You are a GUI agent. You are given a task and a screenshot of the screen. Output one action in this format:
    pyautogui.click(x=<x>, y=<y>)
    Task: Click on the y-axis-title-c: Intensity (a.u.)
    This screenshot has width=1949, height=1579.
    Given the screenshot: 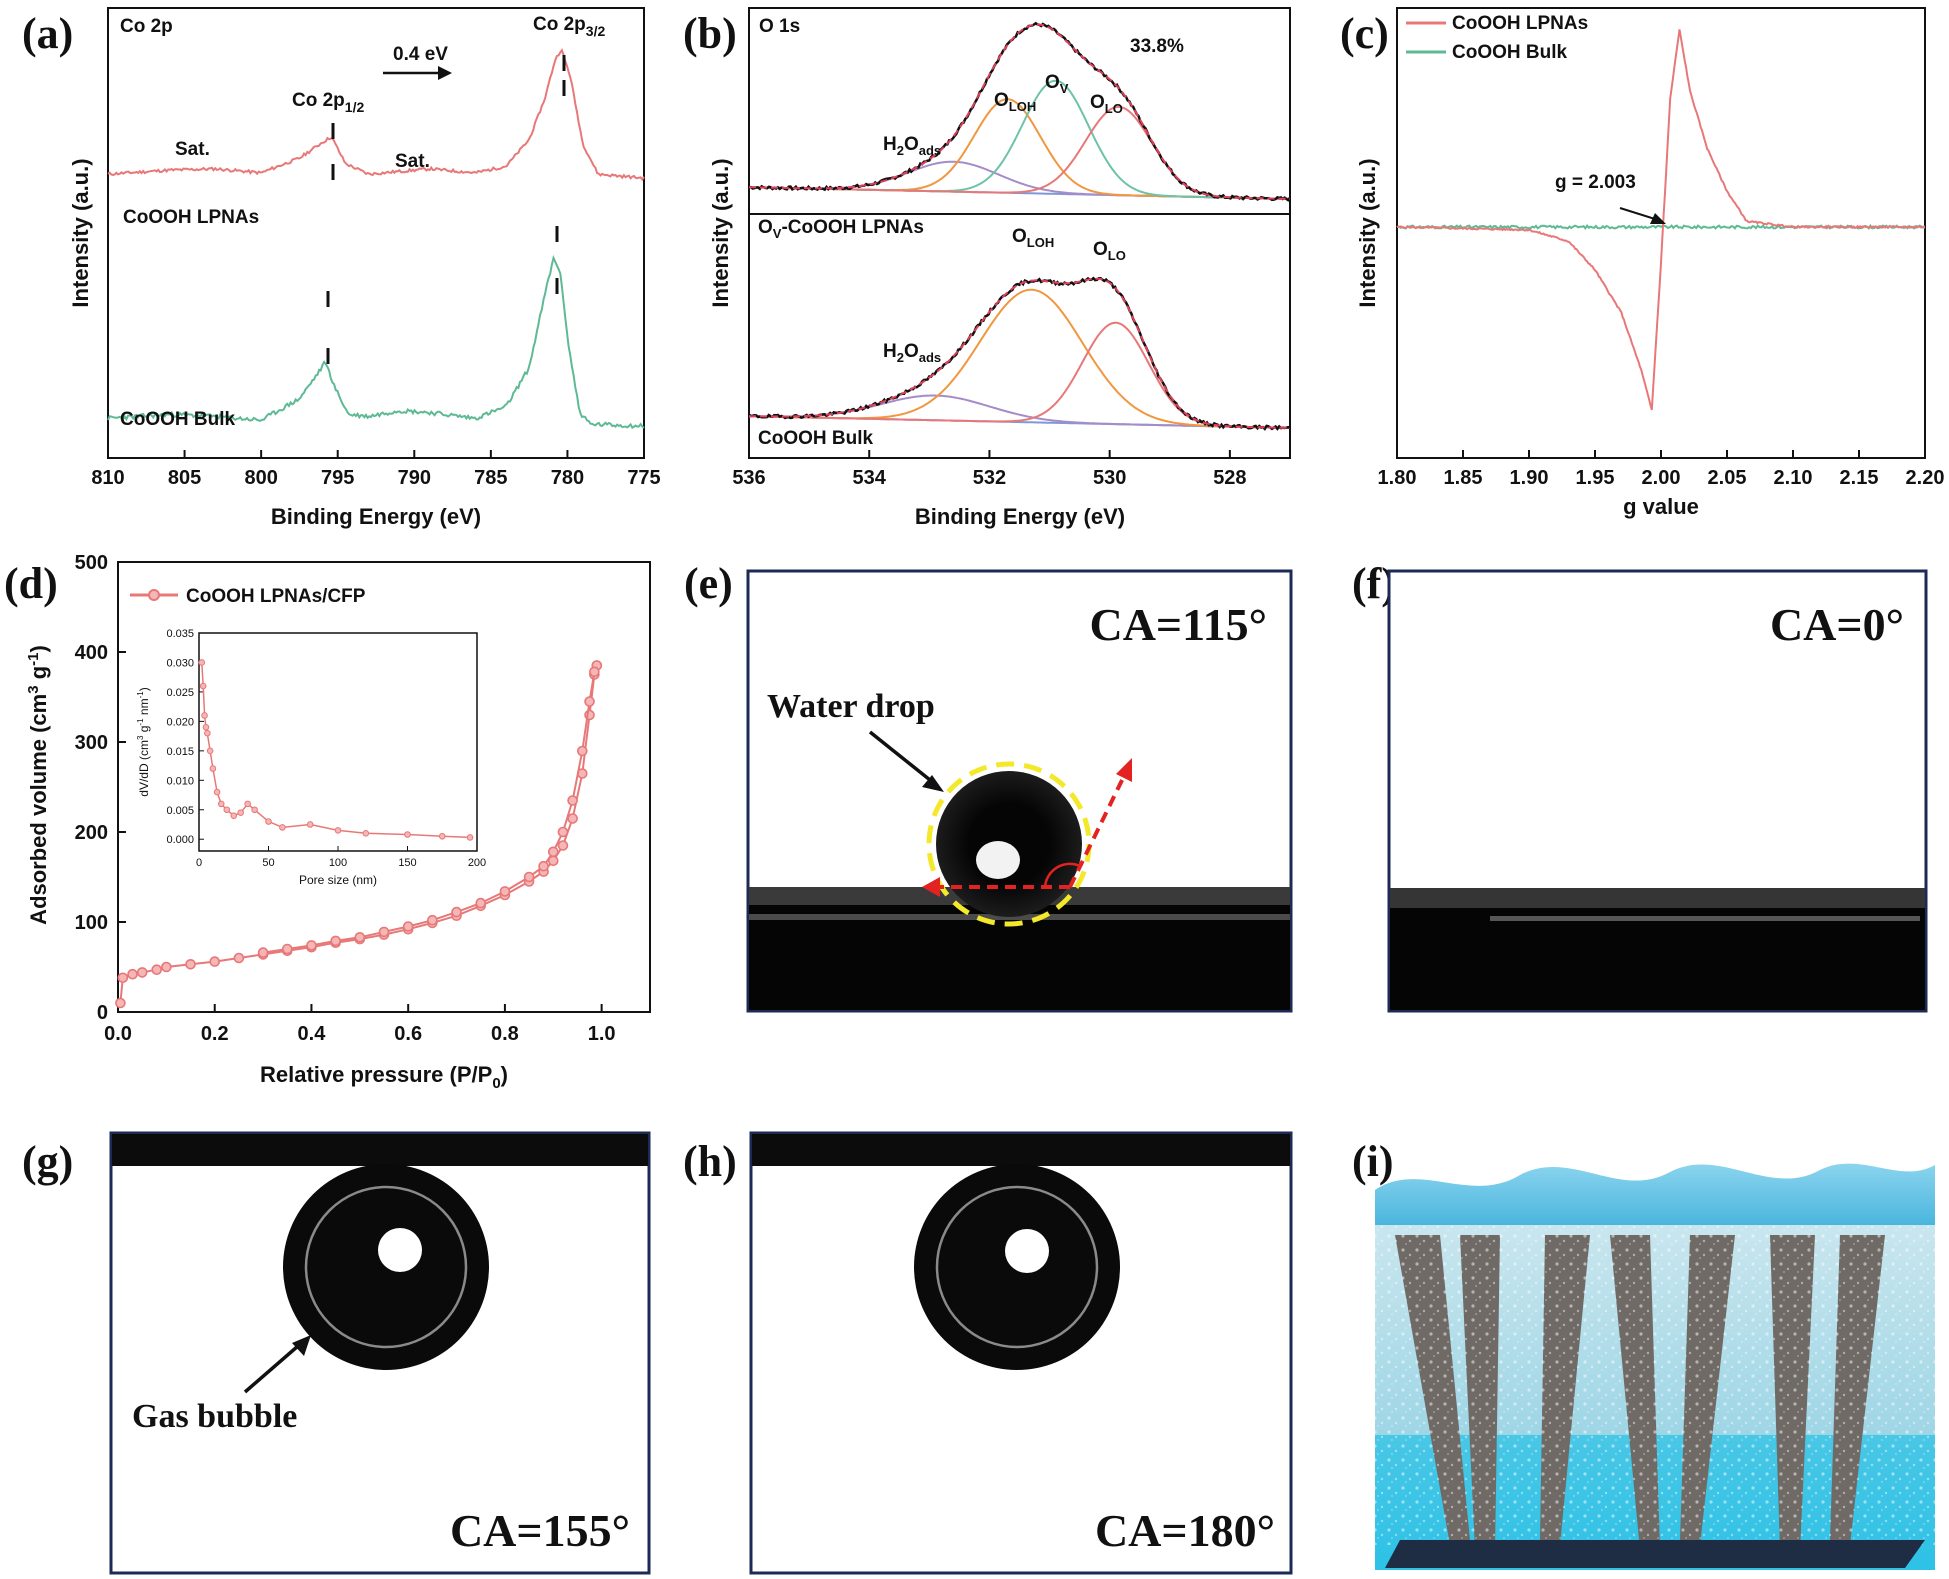 What is the action you would take?
    pyautogui.click(x=1367, y=232)
    